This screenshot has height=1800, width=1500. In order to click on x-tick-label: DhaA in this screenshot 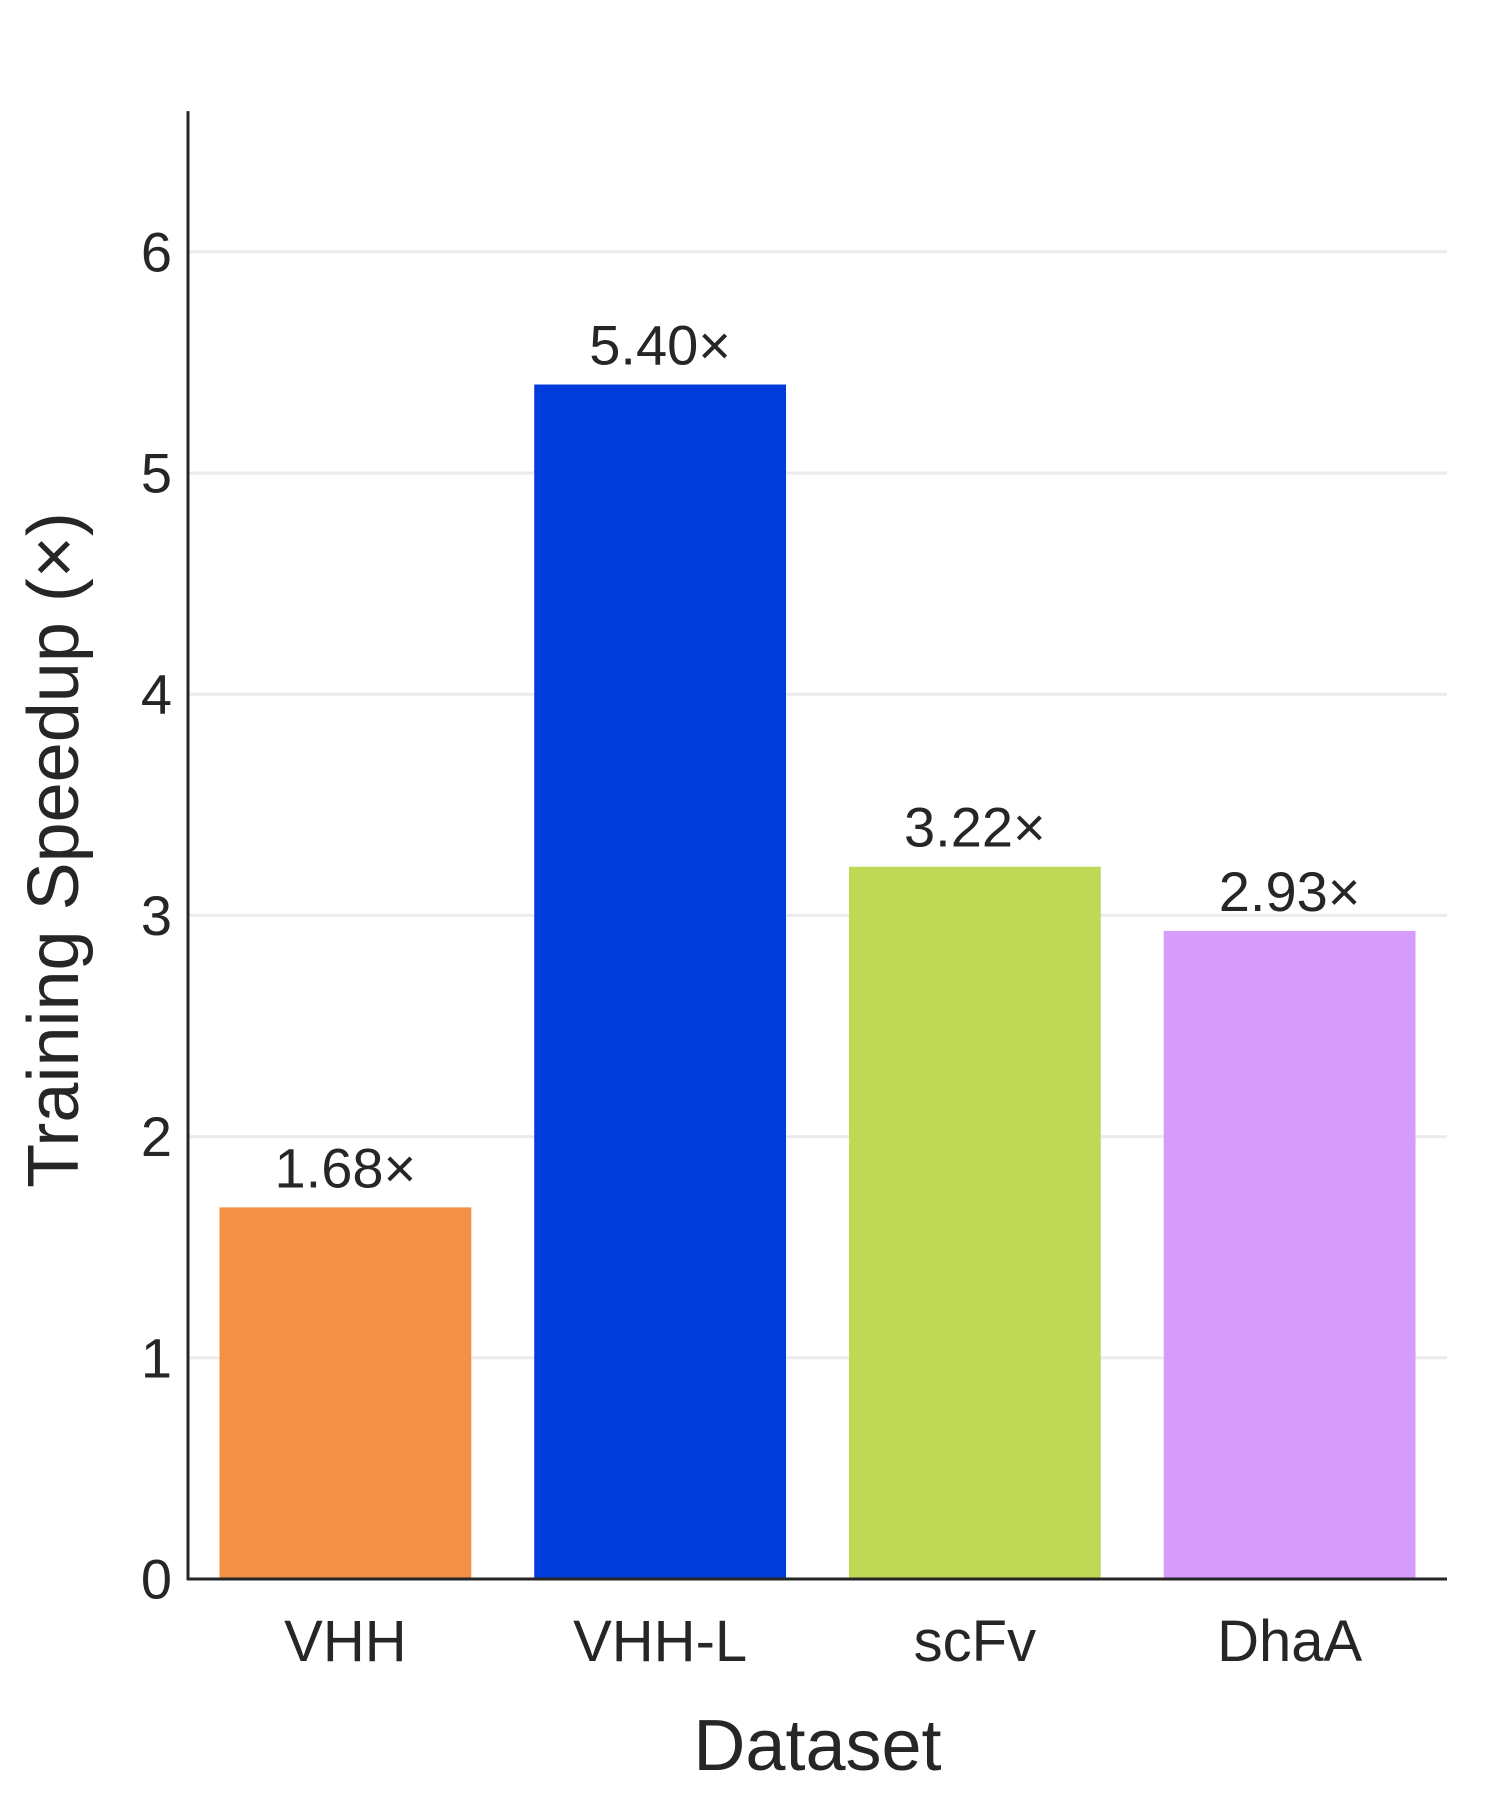, I will do `click(1289, 1641)`.